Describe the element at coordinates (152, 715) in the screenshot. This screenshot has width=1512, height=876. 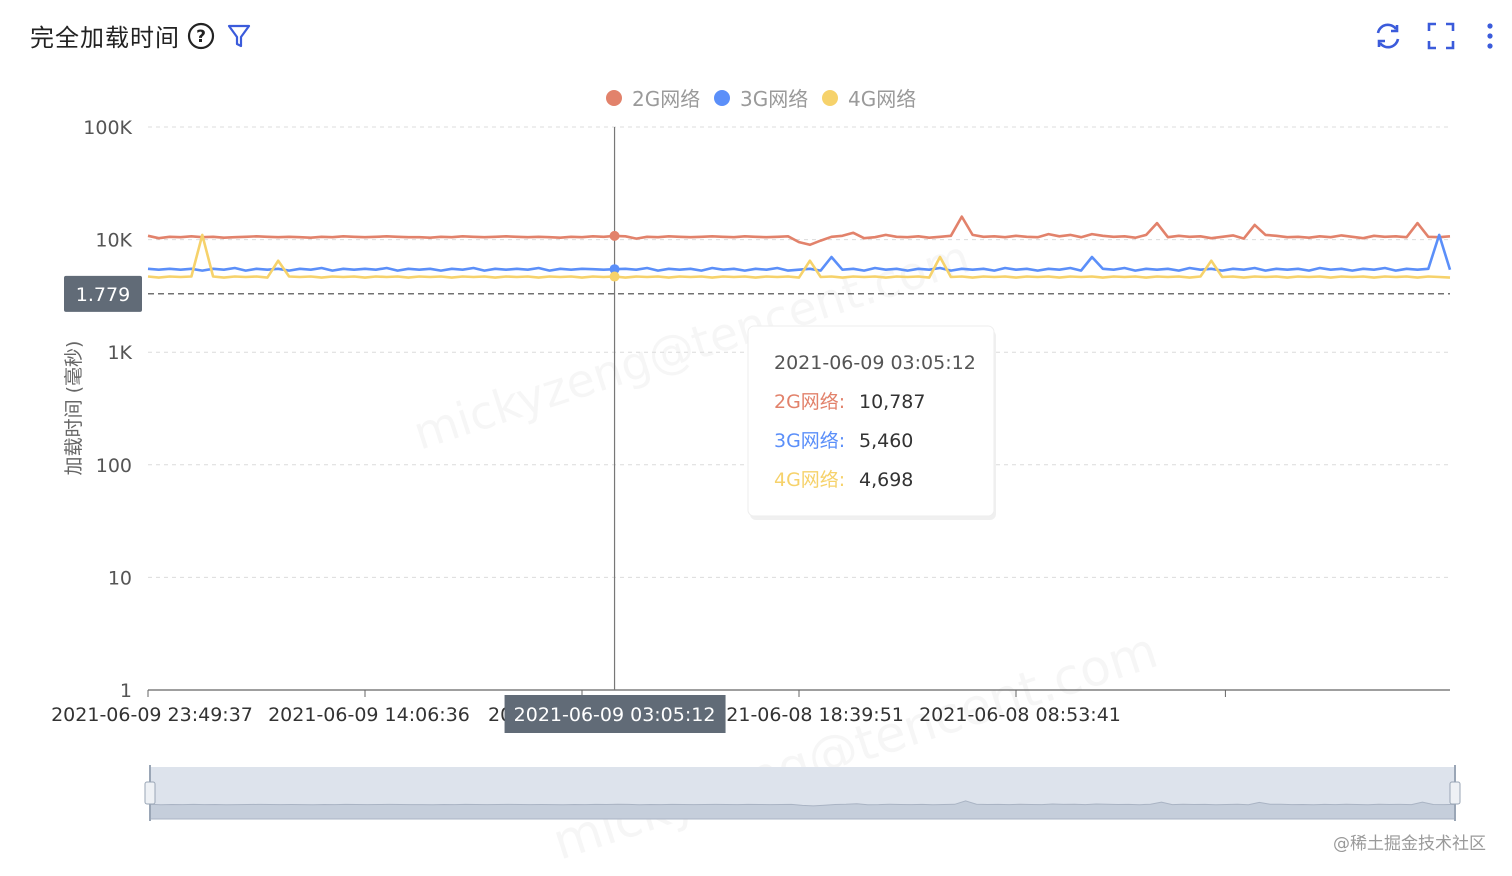
I see `x-tick-label: 2021-06-09 23:49:37` at that location.